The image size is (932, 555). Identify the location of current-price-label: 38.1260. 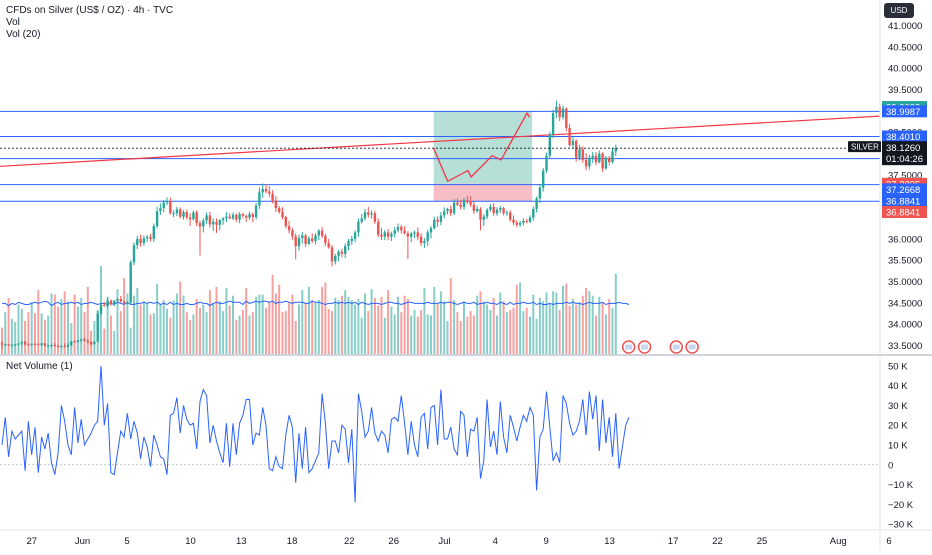
(903, 148).